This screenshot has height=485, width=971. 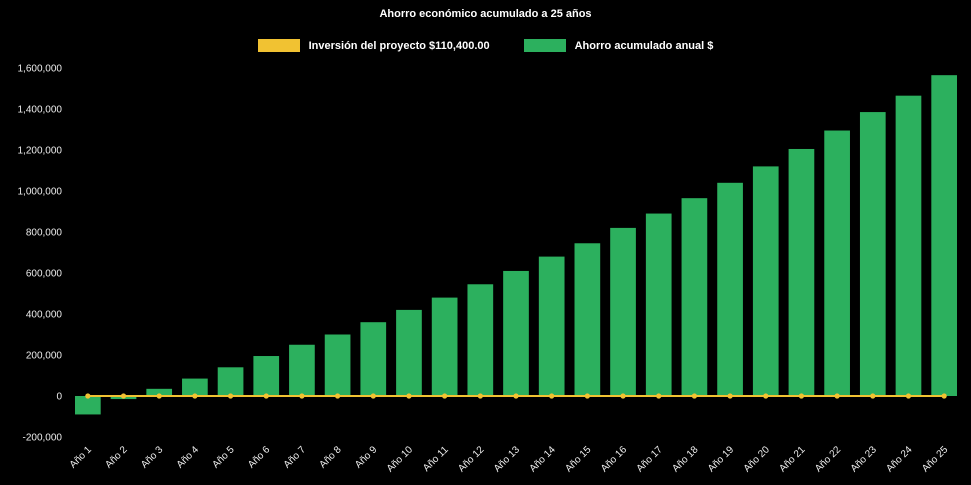 I want to click on x-axis-label: Año 9, so click(x=366, y=457).